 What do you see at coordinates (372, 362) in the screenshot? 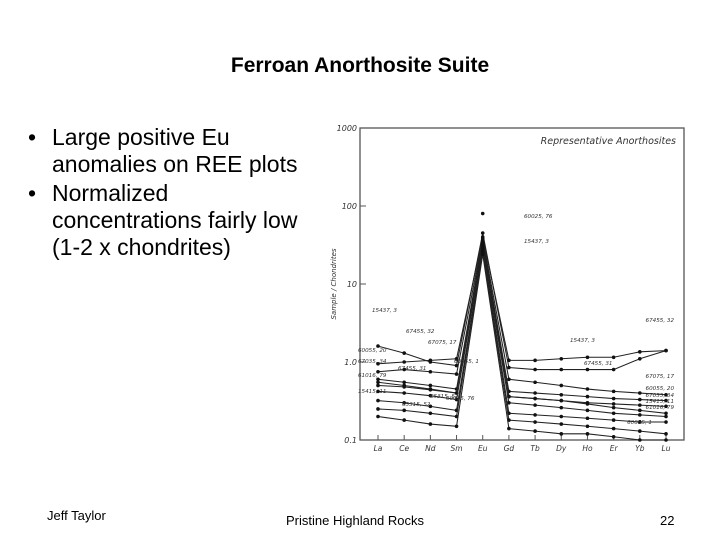
I see `sample-label: 67035, 34` at bounding box center [372, 362].